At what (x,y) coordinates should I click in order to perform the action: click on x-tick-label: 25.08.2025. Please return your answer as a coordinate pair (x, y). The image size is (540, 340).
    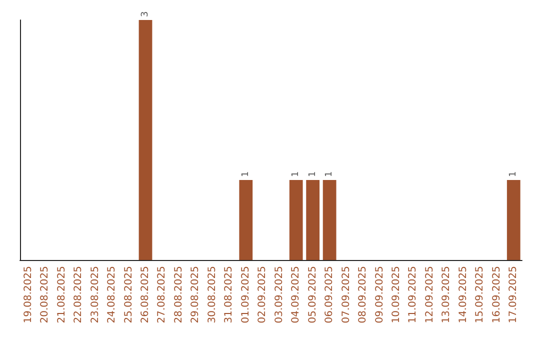
    Looking at the image, I should click on (128, 295).